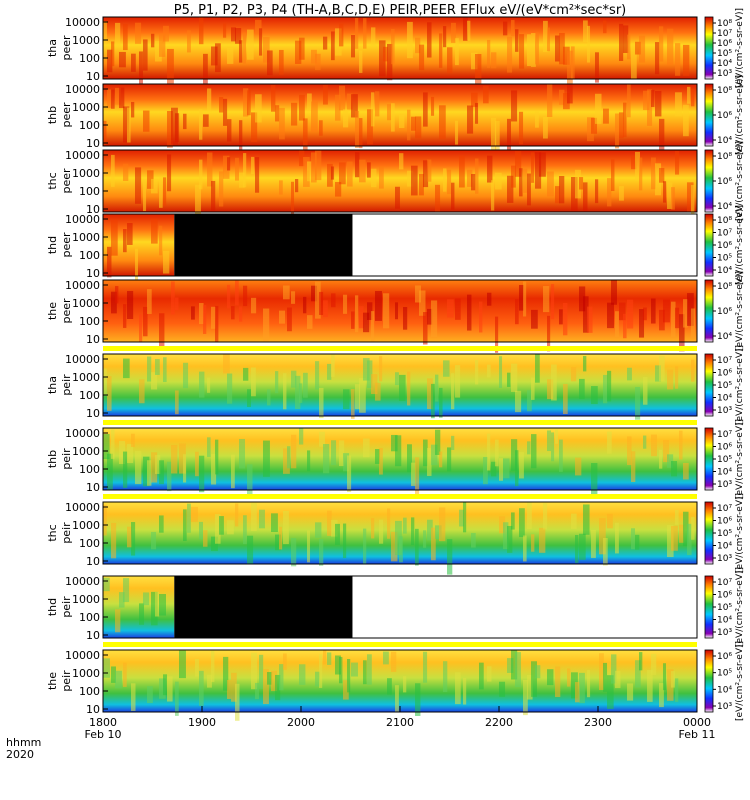 The width and height of the screenshot is (750, 800). What do you see at coordinates (301, 722) in the screenshot?
I see `x-tick-label: 2000` at bounding box center [301, 722].